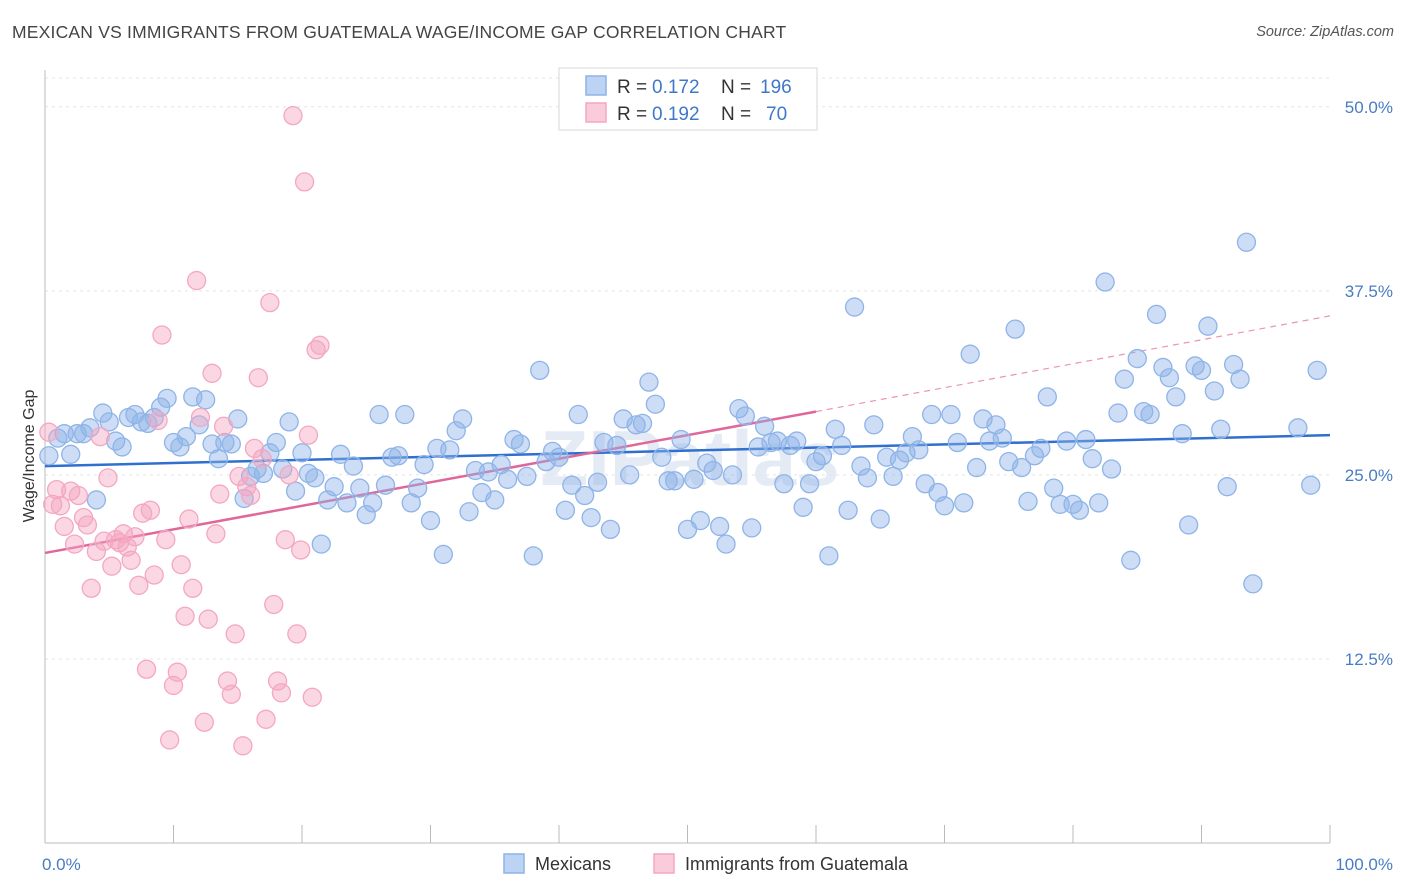 This screenshot has height=892, width=1406. What do you see at coordinates (1369, 659) in the screenshot?
I see `y-tick-label-0: 12.5%` at bounding box center [1369, 659].